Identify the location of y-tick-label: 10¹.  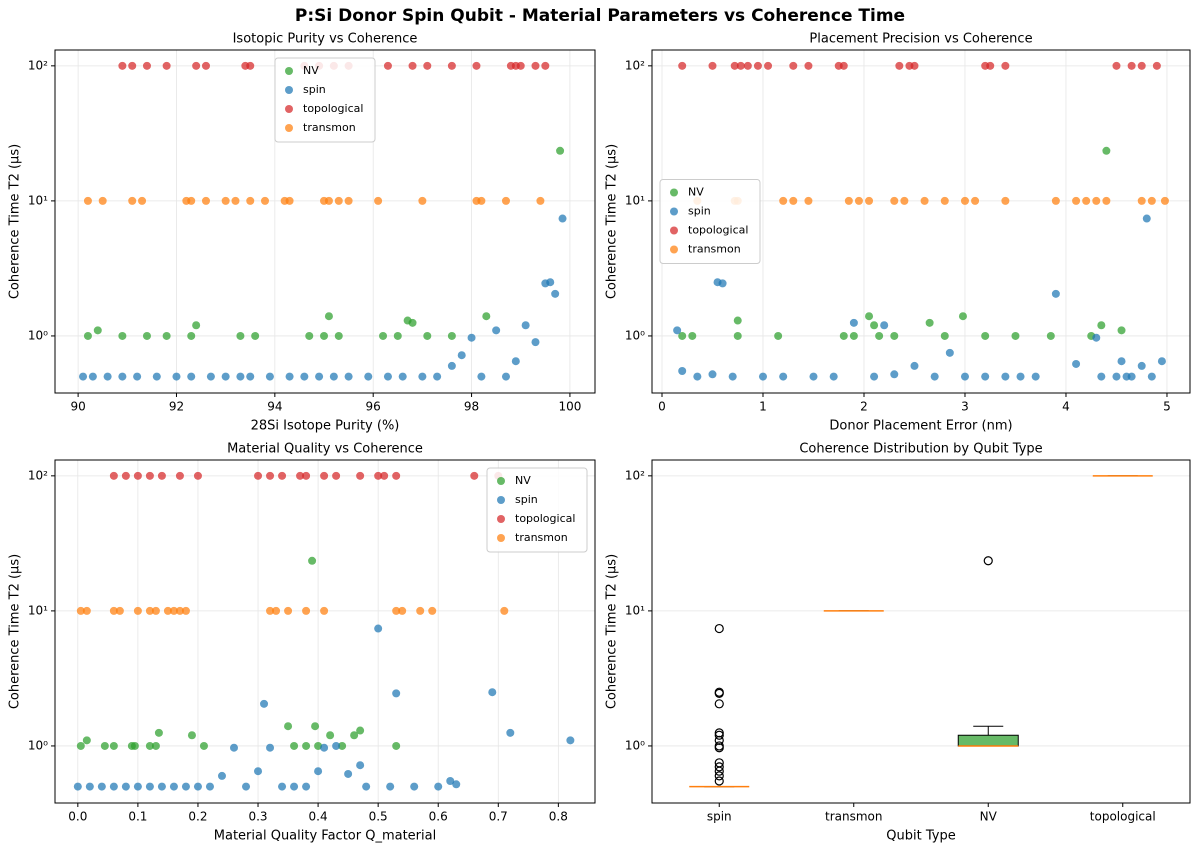
(38, 610).